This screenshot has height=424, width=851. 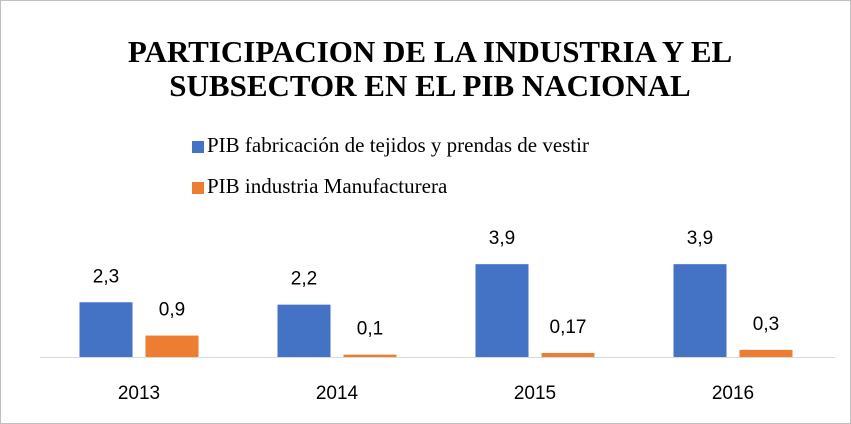 What do you see at coordinates (304, 279) in the screenshot?
I see `value-label: 2,2` at bounding box center [304, 279].